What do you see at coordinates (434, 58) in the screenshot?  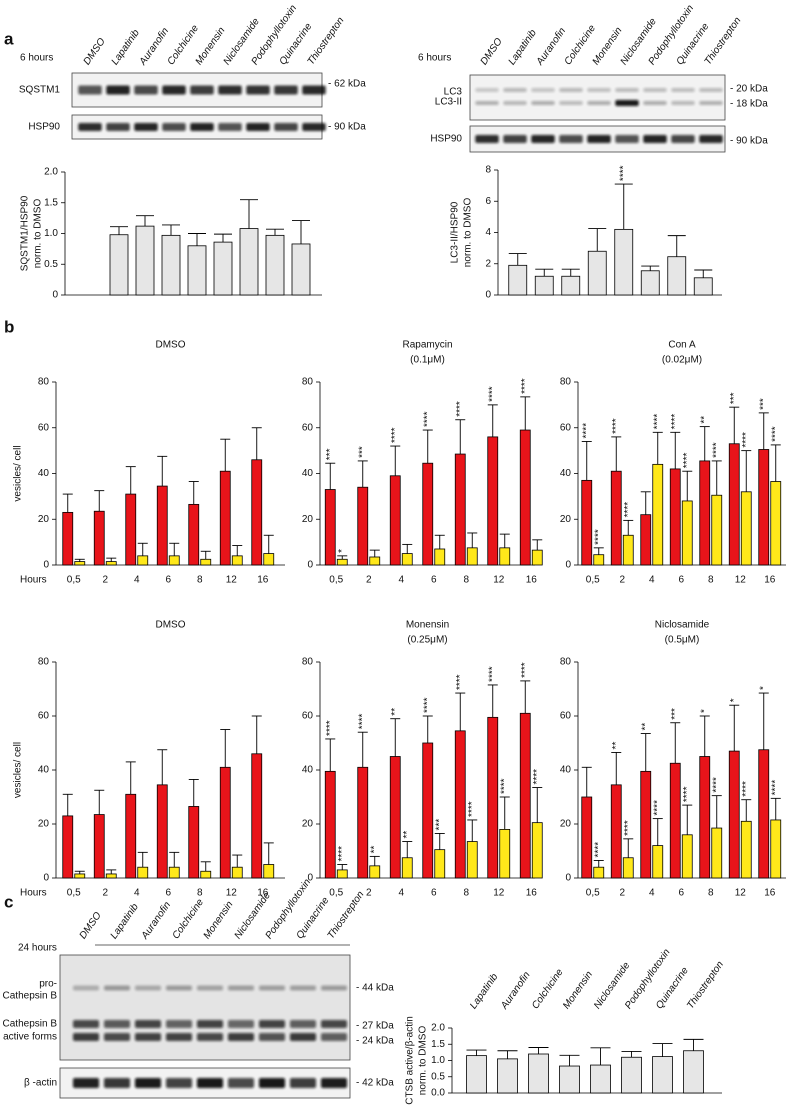 I see `blot-time: 6 hours` at bounding box center [434, 58].